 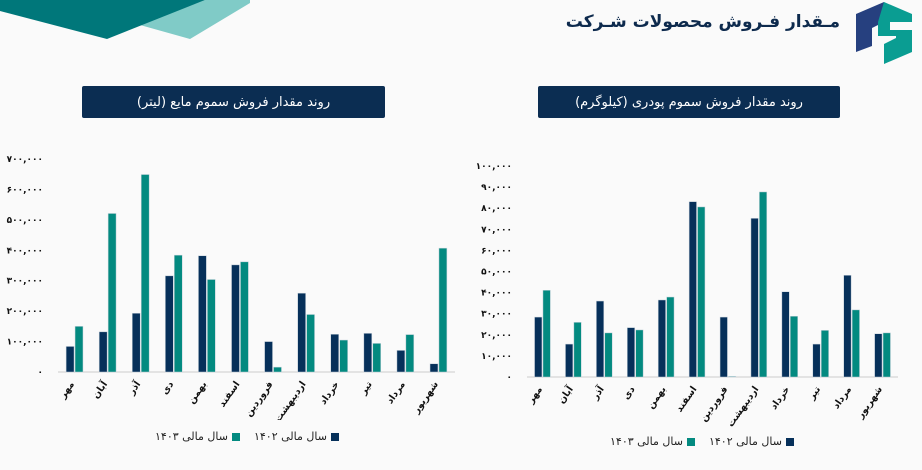 I want to click on y-tick-label: ۶۰۰,۰۰۰, so click(x=25, y=190).